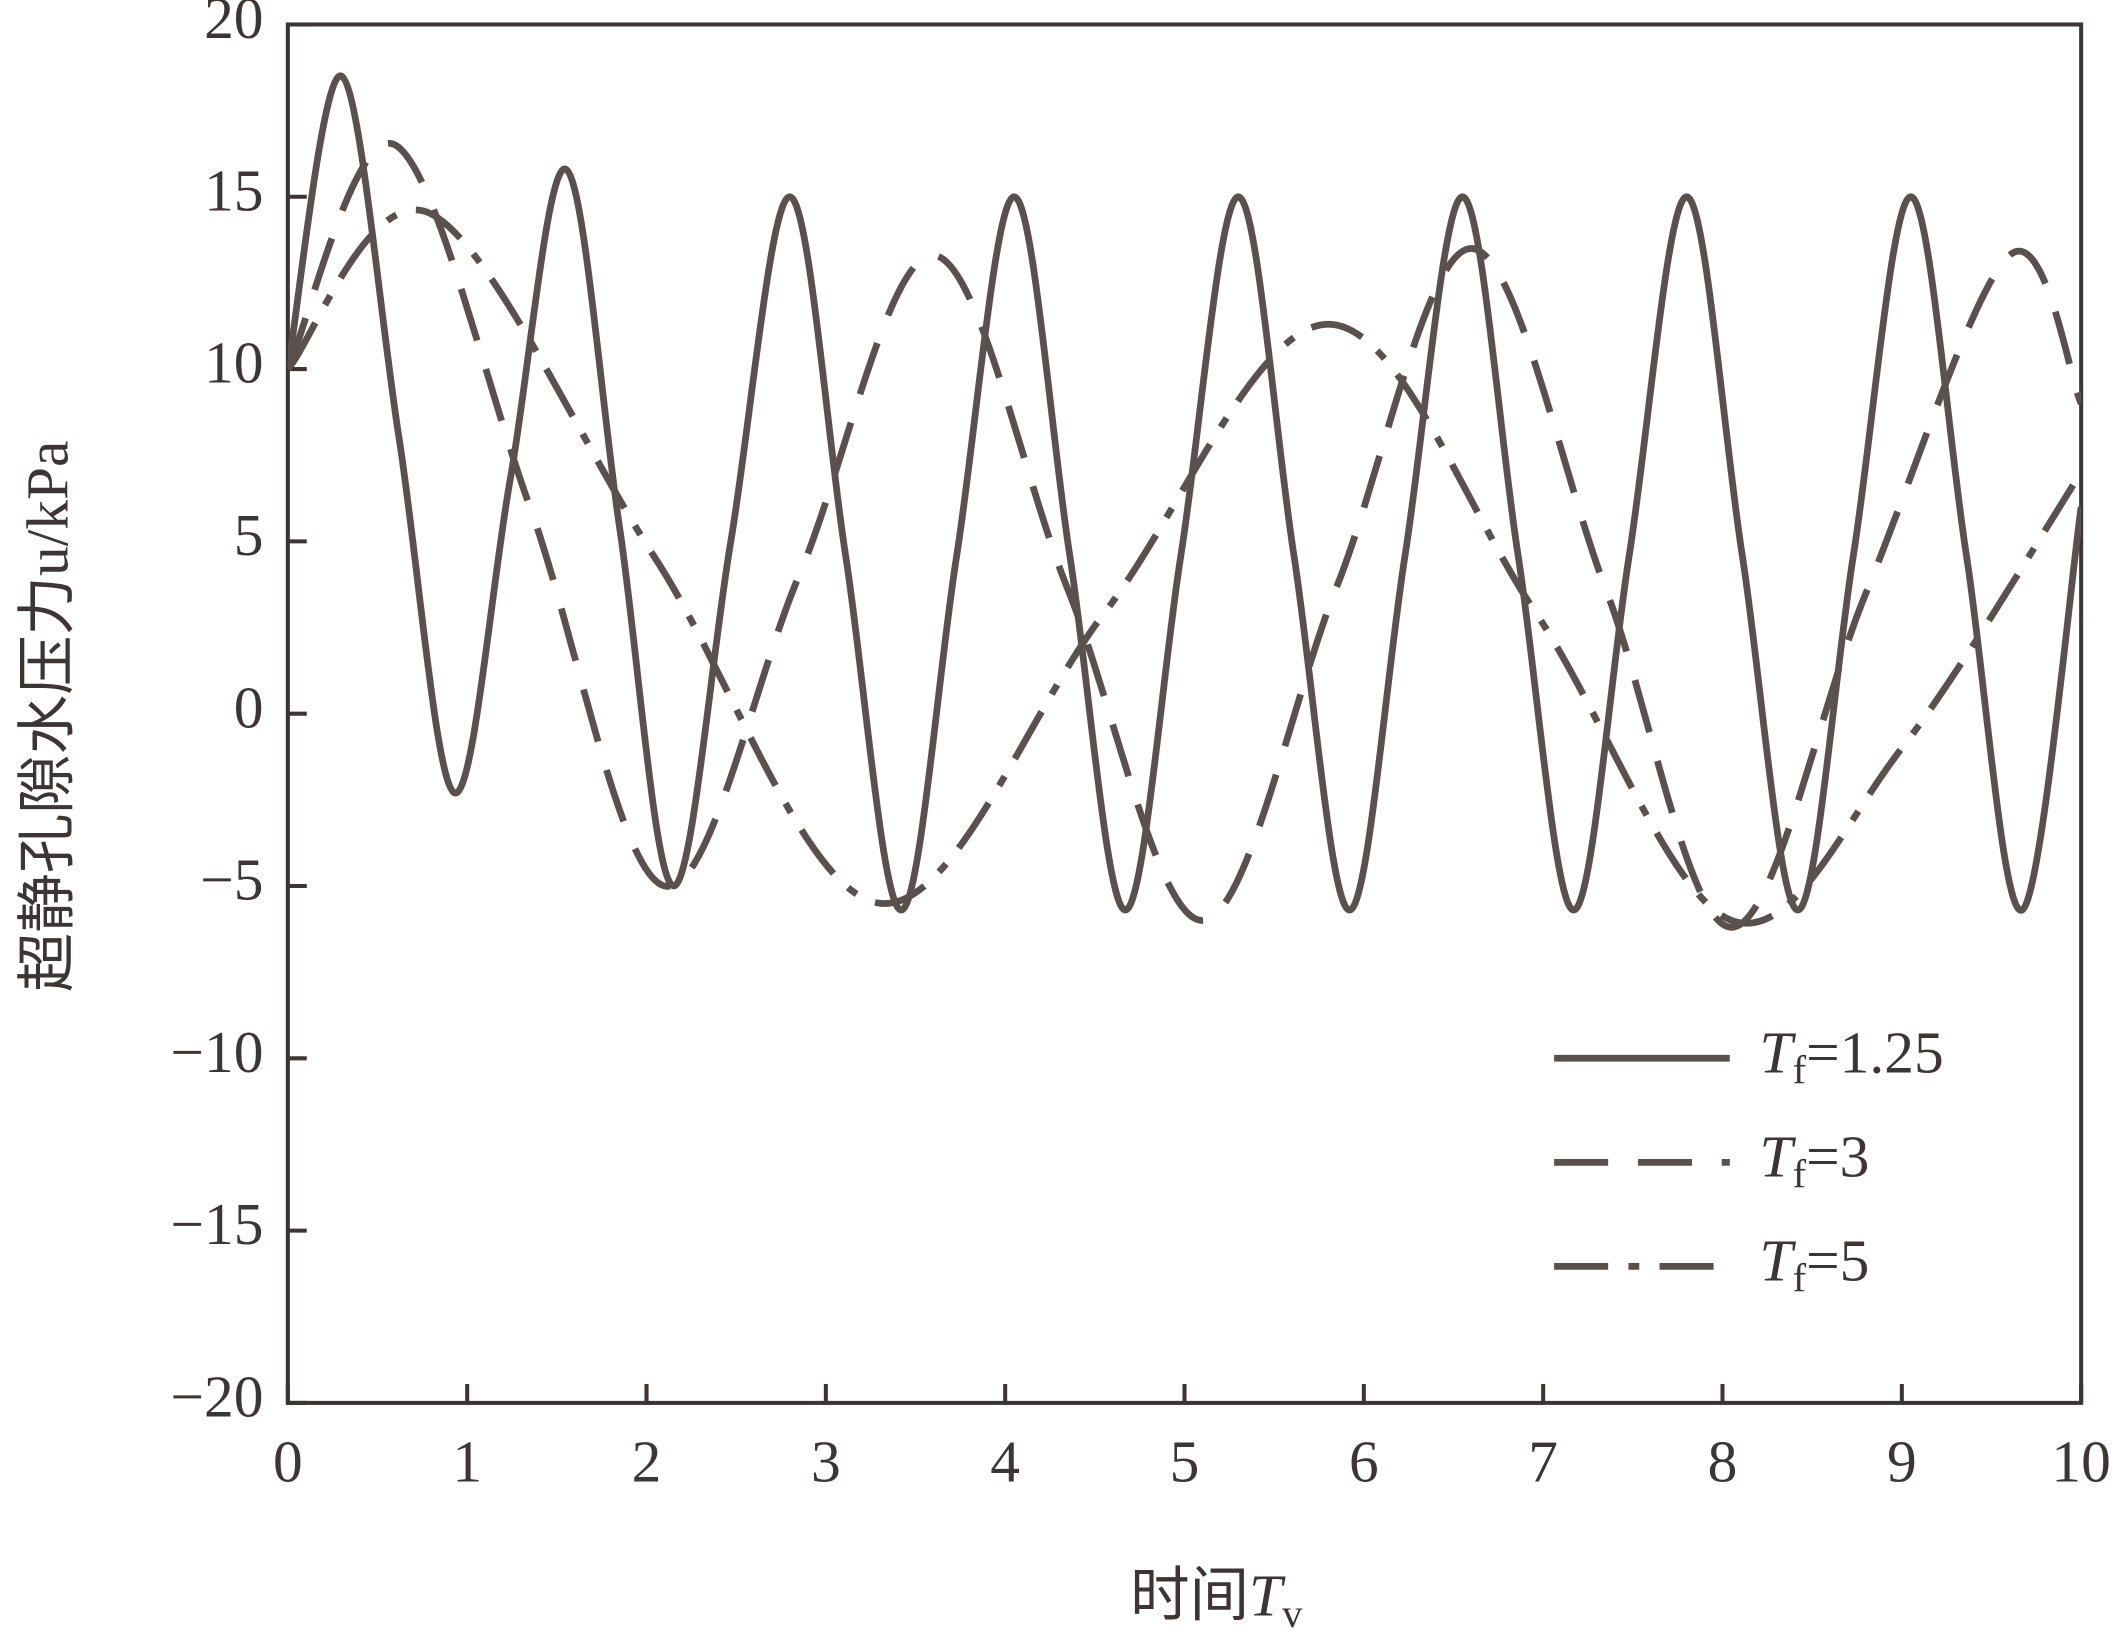 The width and height of the screenshot is (2119, 1649). What do you see at coordinates (233, 25) in the screenshot?
I see `y-tick-label: 20` at bounding box center [233, 25].